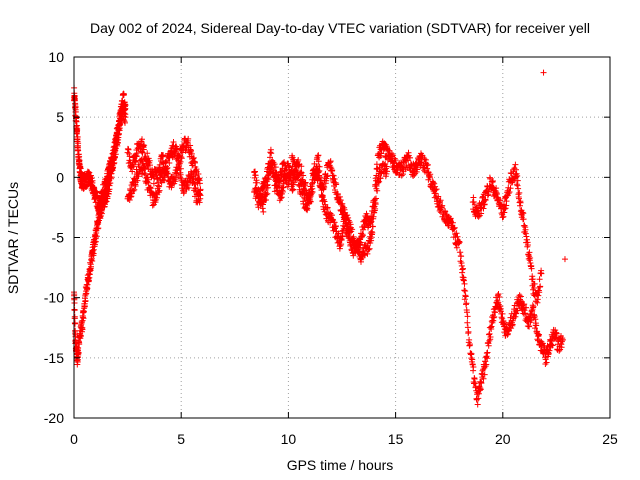 The width and height of the screenshot is (640, 480). I want to click on y-tick-label: 0, so click(60, 177).